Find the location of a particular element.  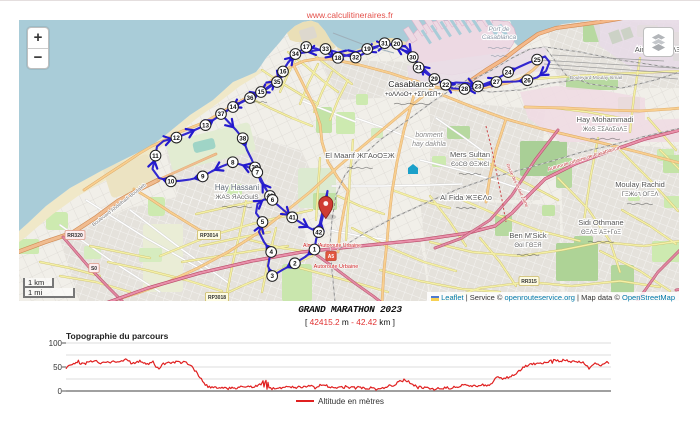

svg-text: RP3014 is located at coordinates (209, 236).